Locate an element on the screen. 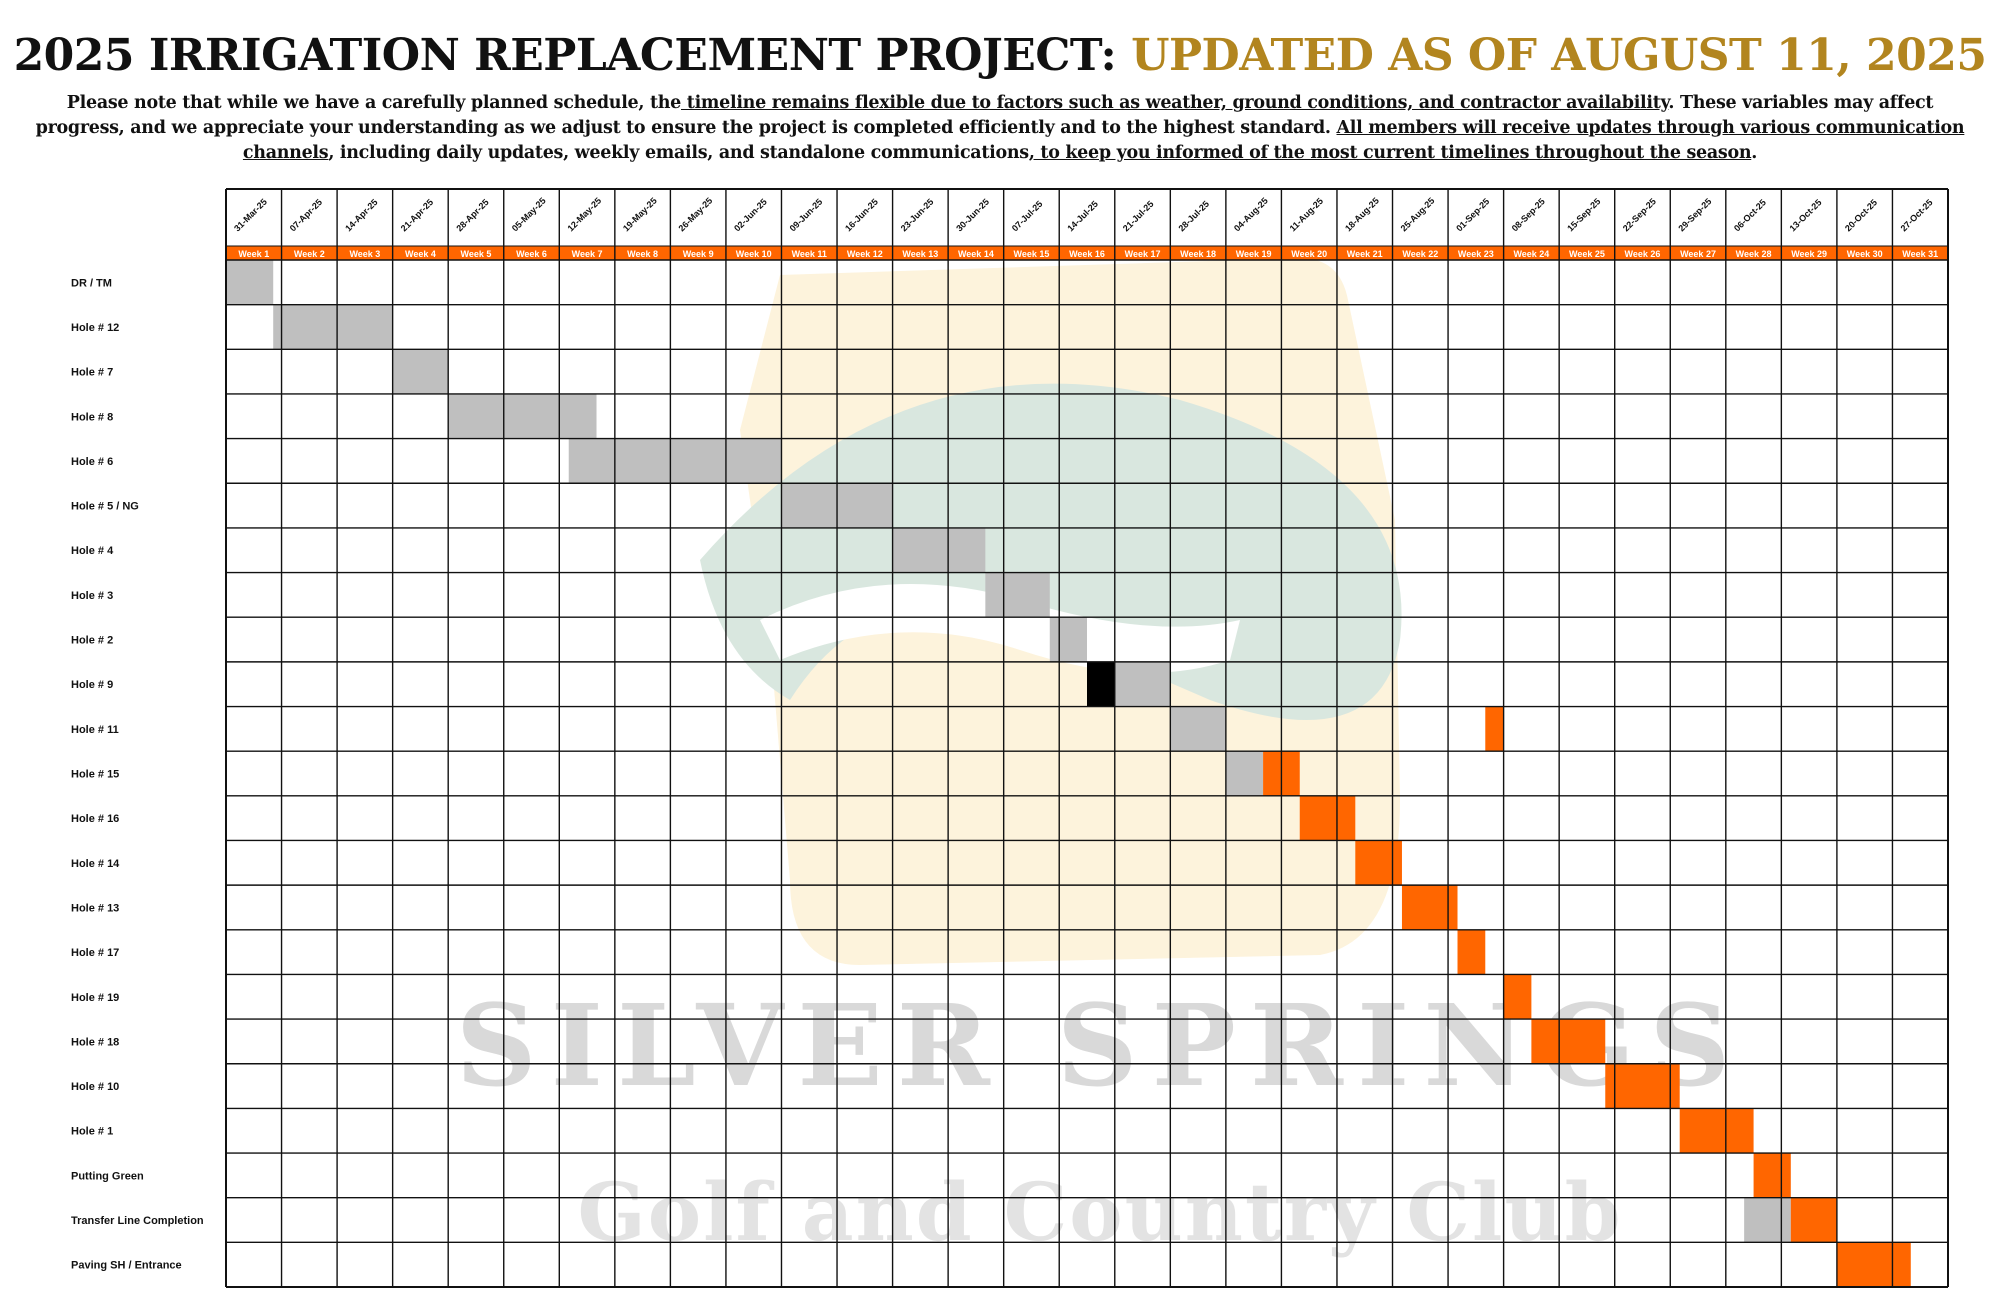 The image size is (2000, 1294). date-label: 21-Apr-25 is located at coordinates (417, 215).